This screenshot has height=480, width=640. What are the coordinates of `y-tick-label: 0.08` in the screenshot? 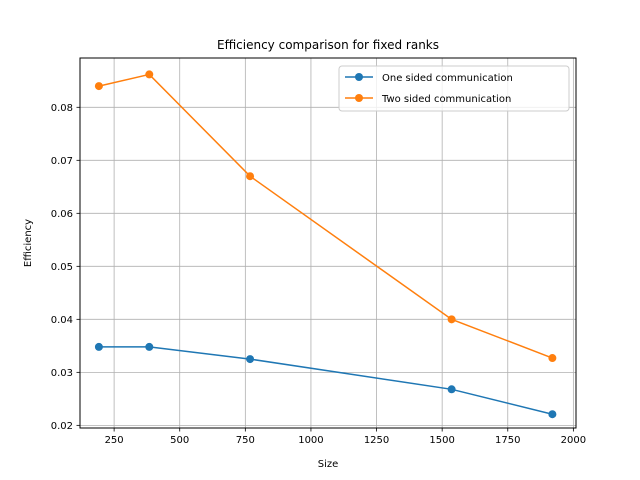 It's located at (62, 108).